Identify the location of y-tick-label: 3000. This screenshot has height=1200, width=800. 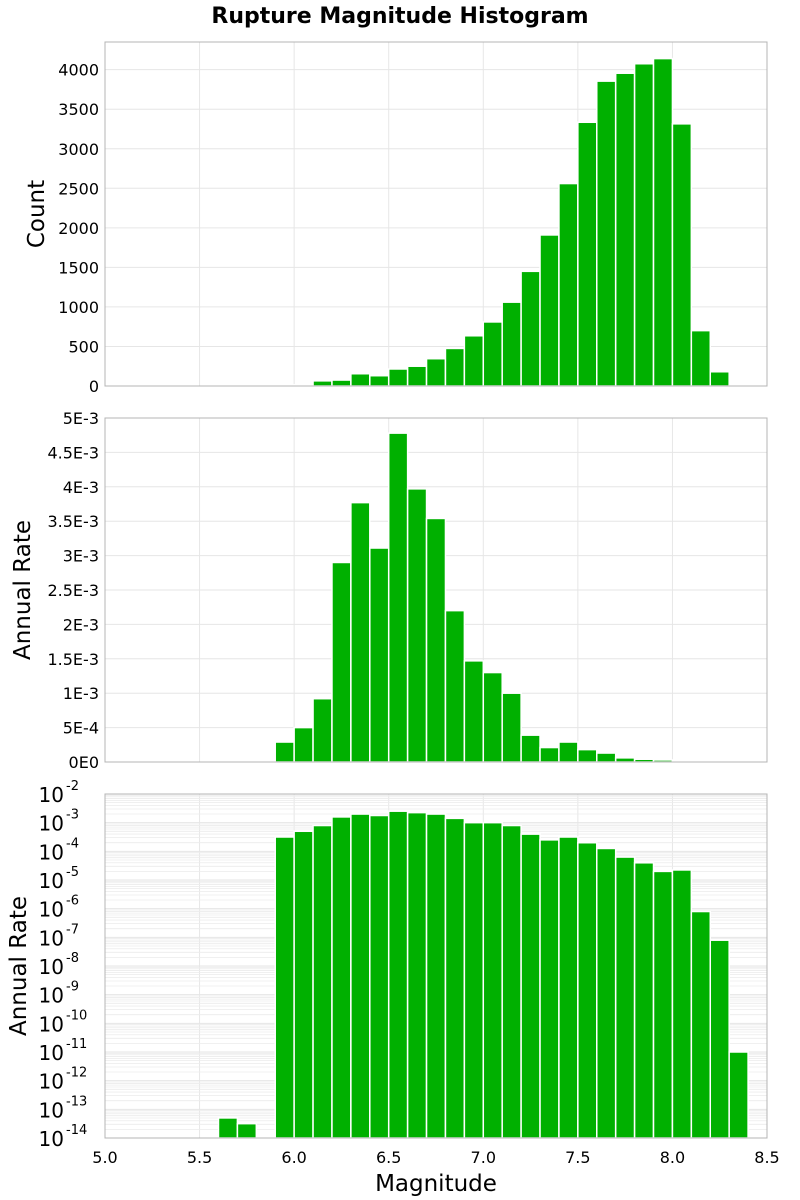
(78, 149).